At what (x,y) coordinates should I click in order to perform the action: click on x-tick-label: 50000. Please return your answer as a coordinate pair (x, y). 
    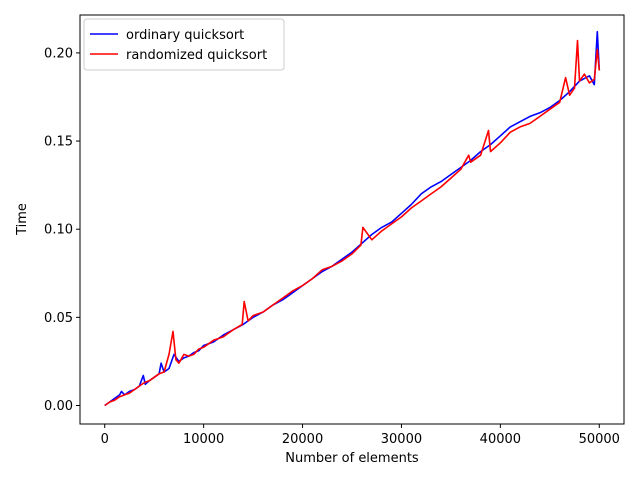
    Looking at the image, I should click on (599, 439).